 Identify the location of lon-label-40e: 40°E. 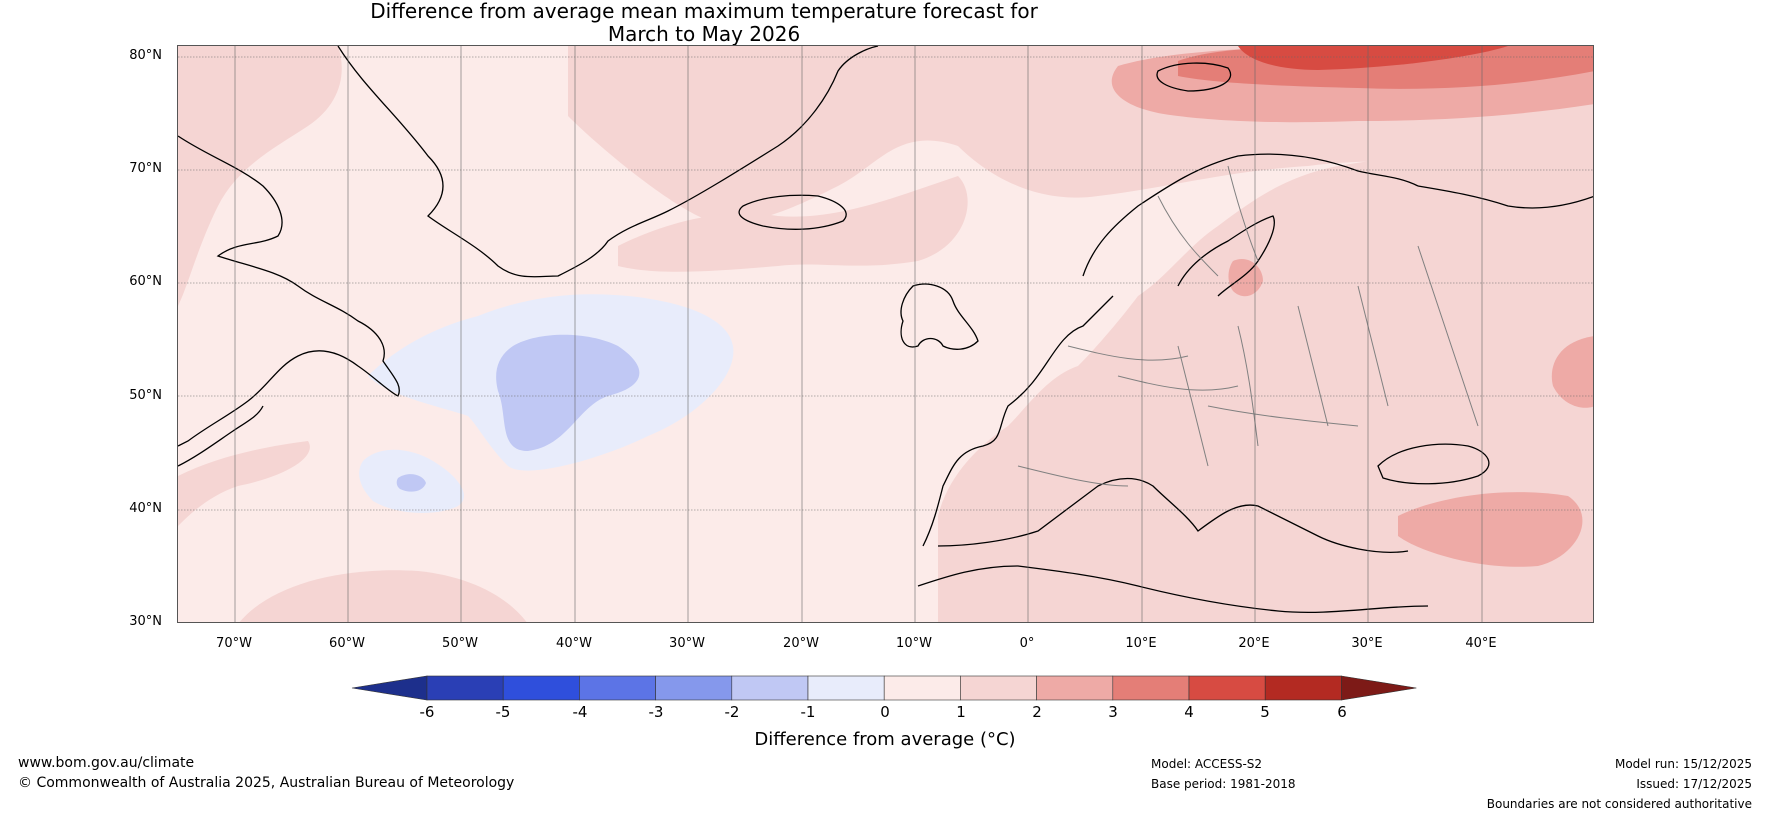
(1481, 643).